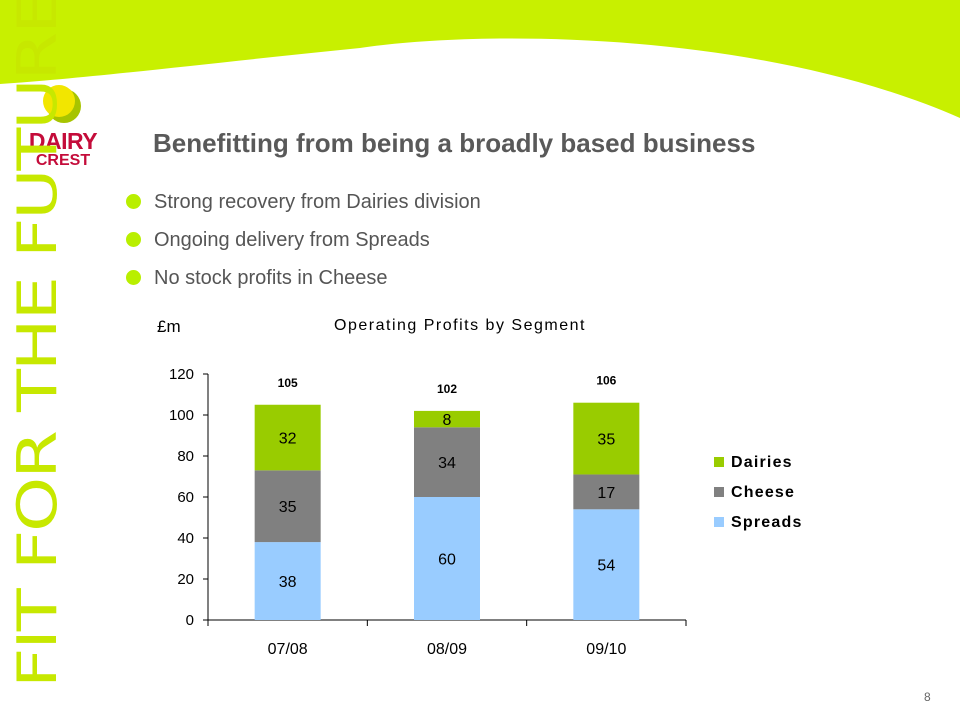 Image resolution: width=960 pixels, height=720 pixels. Describe the element at coordinates (181, 415) in the screenshot. I see `y-tick-label: 100` at that location.